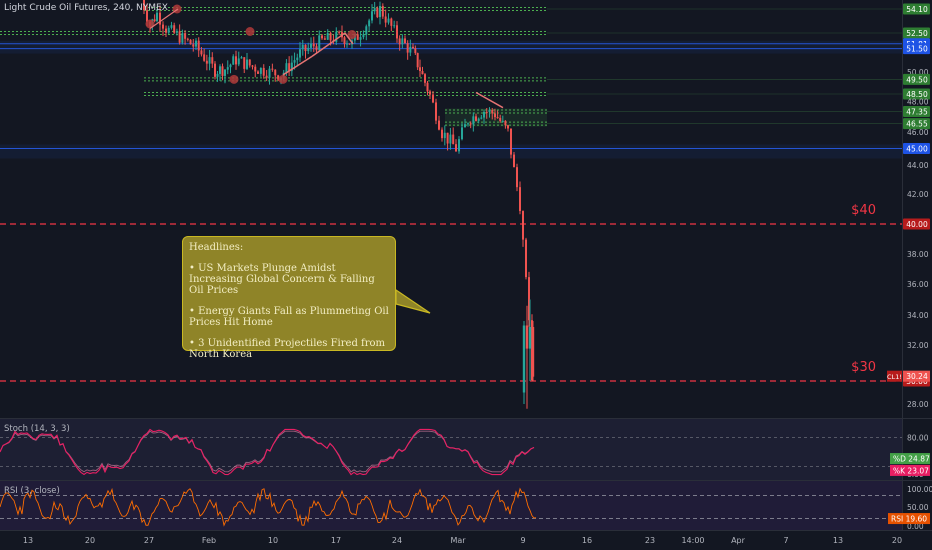 This screenshot has height=550, width=932. Describe the element at coordinates (918, 404) in the screenshot. I see `price-axis-tick: 28.00` at that location.